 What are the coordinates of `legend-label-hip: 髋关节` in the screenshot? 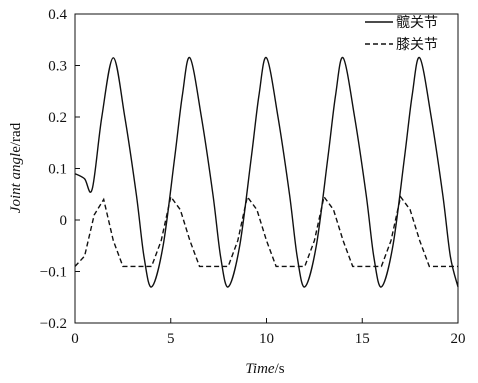 It's located at (417, 22).